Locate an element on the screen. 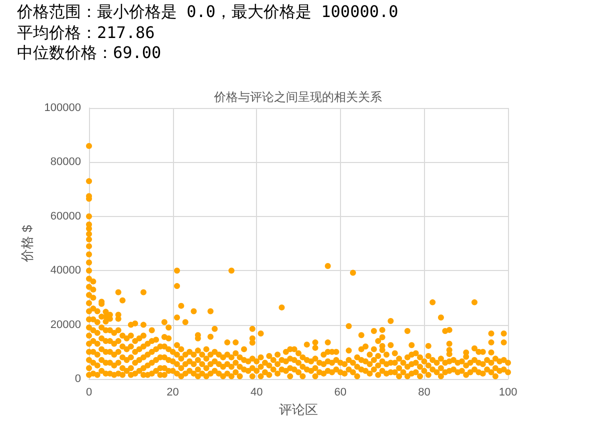 The image size is (596, 427). text: 中位数价格：69.00 is located at coordinates (89, 53).